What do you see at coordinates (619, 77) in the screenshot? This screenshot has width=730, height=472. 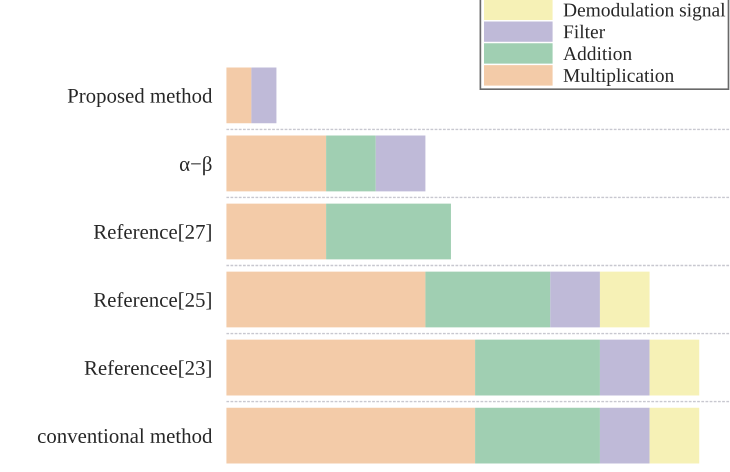 I see `legend-label: Multiplication` at bounding box center [619, 77].